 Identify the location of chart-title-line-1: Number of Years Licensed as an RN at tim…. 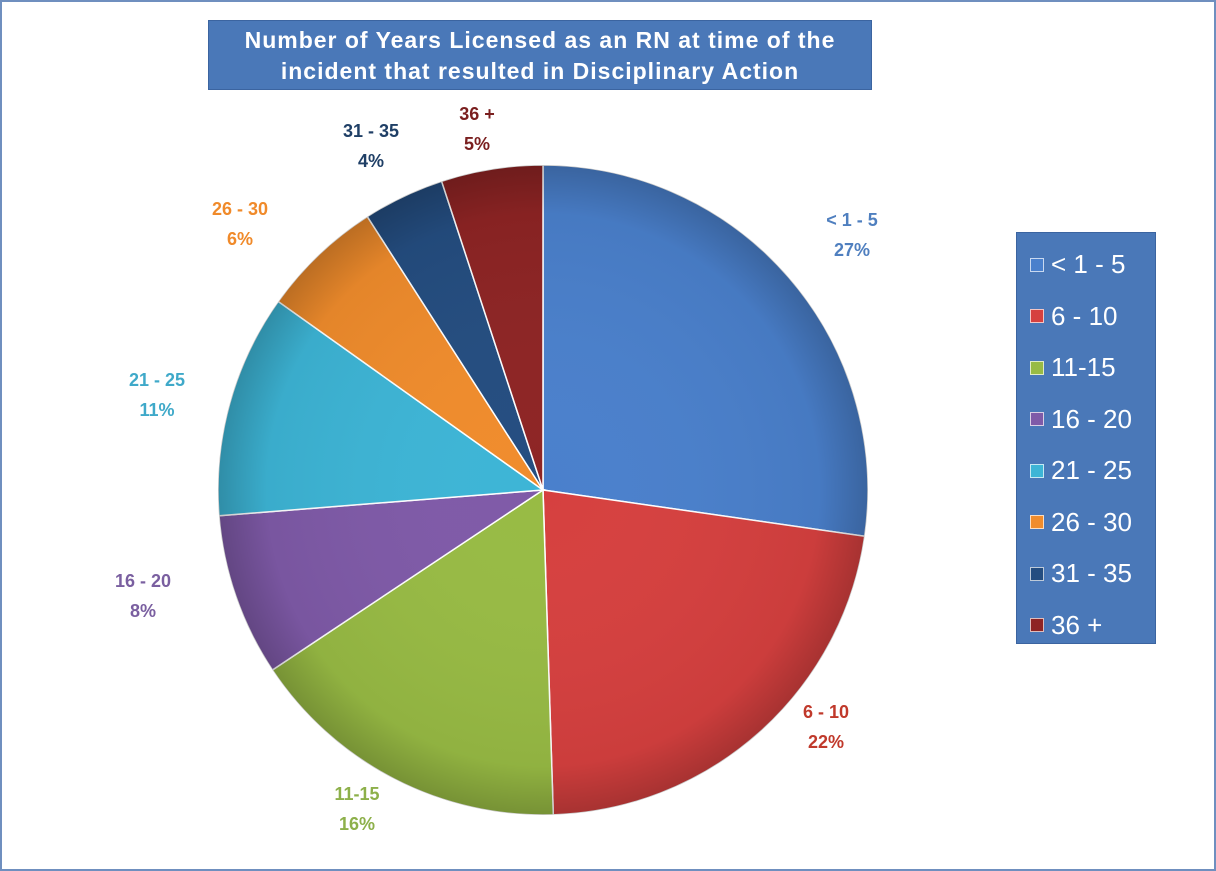
(540, 40).